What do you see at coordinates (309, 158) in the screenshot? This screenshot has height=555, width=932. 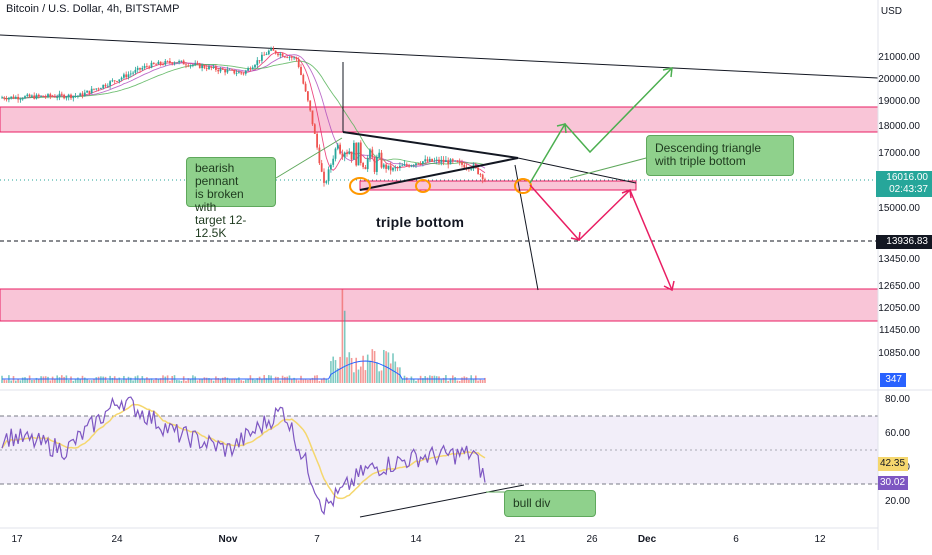 I see `pennant-note-pointer` at bounding box center [309, 158].